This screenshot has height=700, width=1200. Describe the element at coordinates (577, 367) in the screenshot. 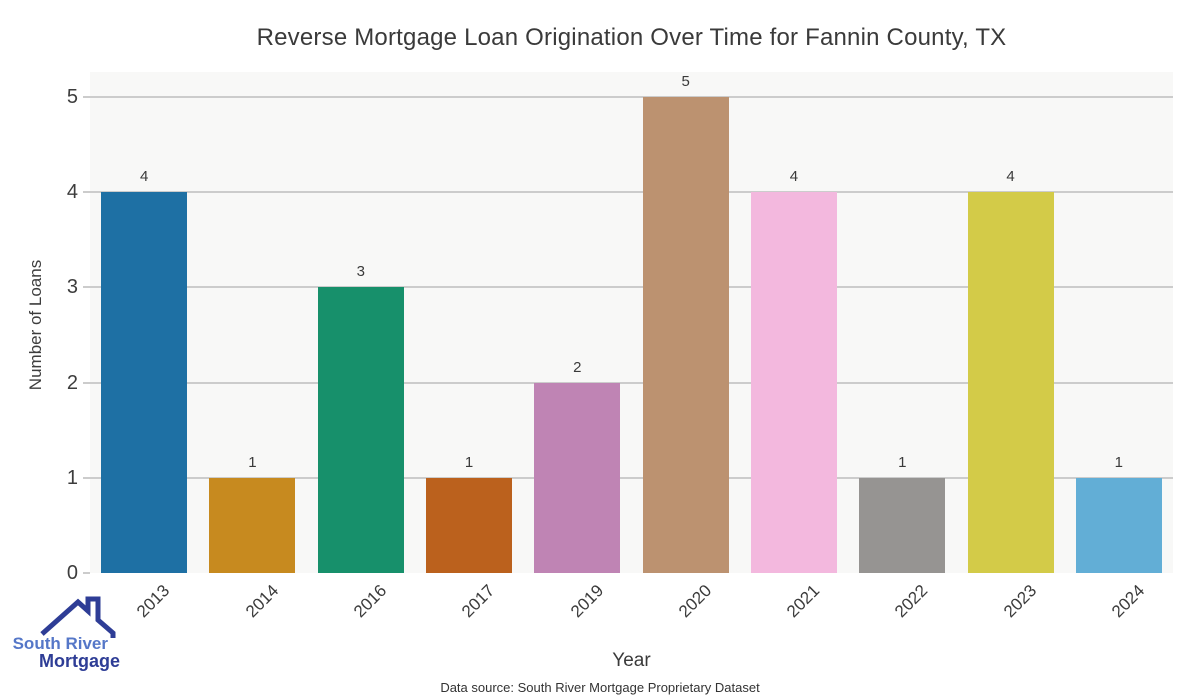

I see `bar-value-2019: 2` at that location.